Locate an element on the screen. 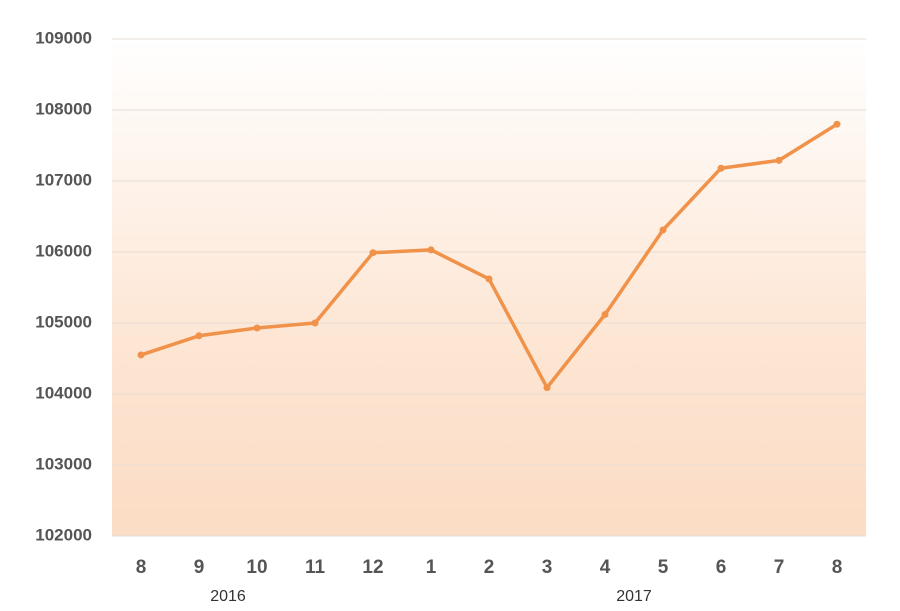 Image resolution: width=900 pixels, height=611 pixels. x-tick-label: 10 is located at coordinates (256, 567).